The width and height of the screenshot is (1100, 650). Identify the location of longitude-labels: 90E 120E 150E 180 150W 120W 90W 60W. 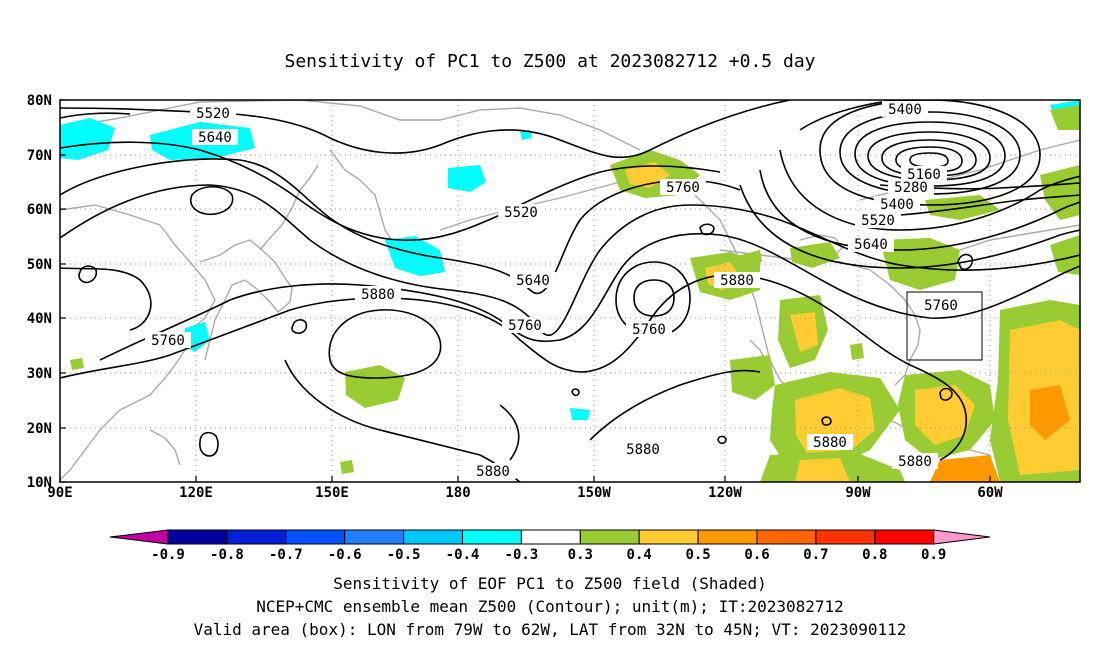
(525, 493).